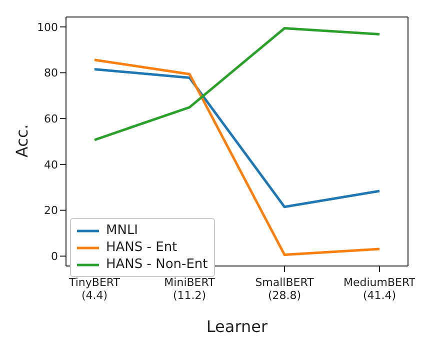 Image resolution: width=423 pixels, height=342 pixels. I want to click on legend-label: HANS - Ent, so click(142, 247).